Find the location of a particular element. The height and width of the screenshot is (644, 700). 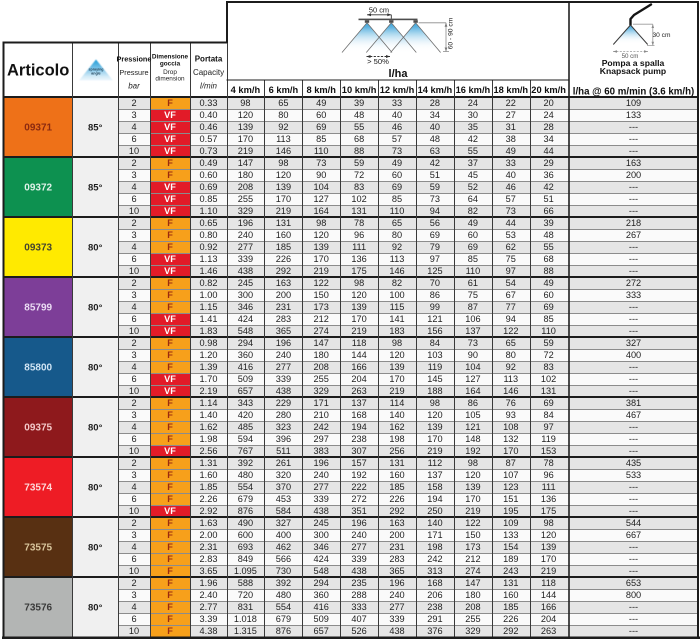

svg-text: 85800 is located at coordinates (38, 368).